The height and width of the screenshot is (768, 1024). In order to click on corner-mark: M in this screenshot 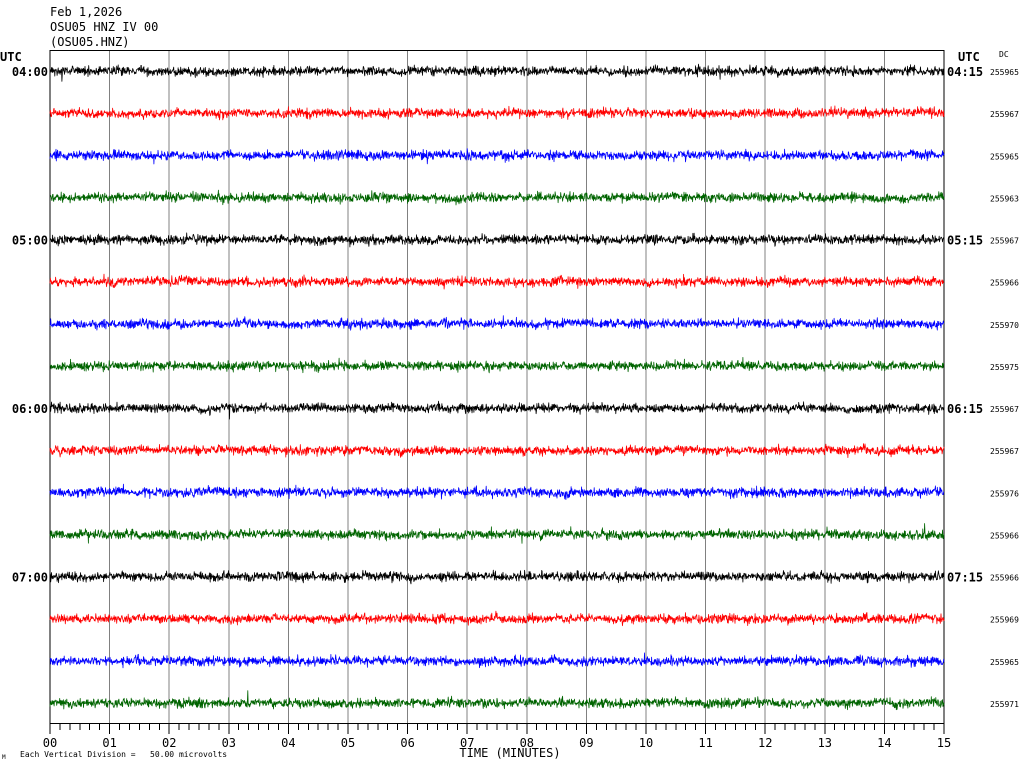, I will do `click(4, 757)`.